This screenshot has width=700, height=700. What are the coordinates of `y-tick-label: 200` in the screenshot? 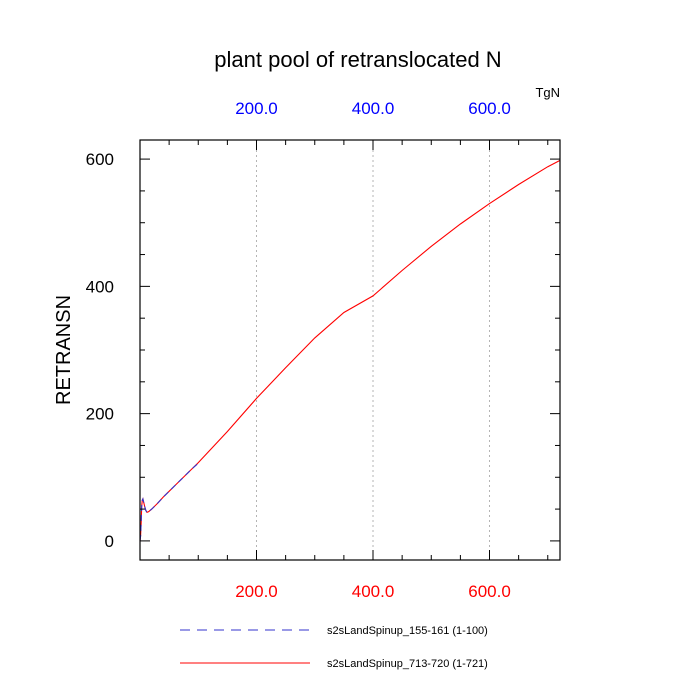 It's located at (100, 414).